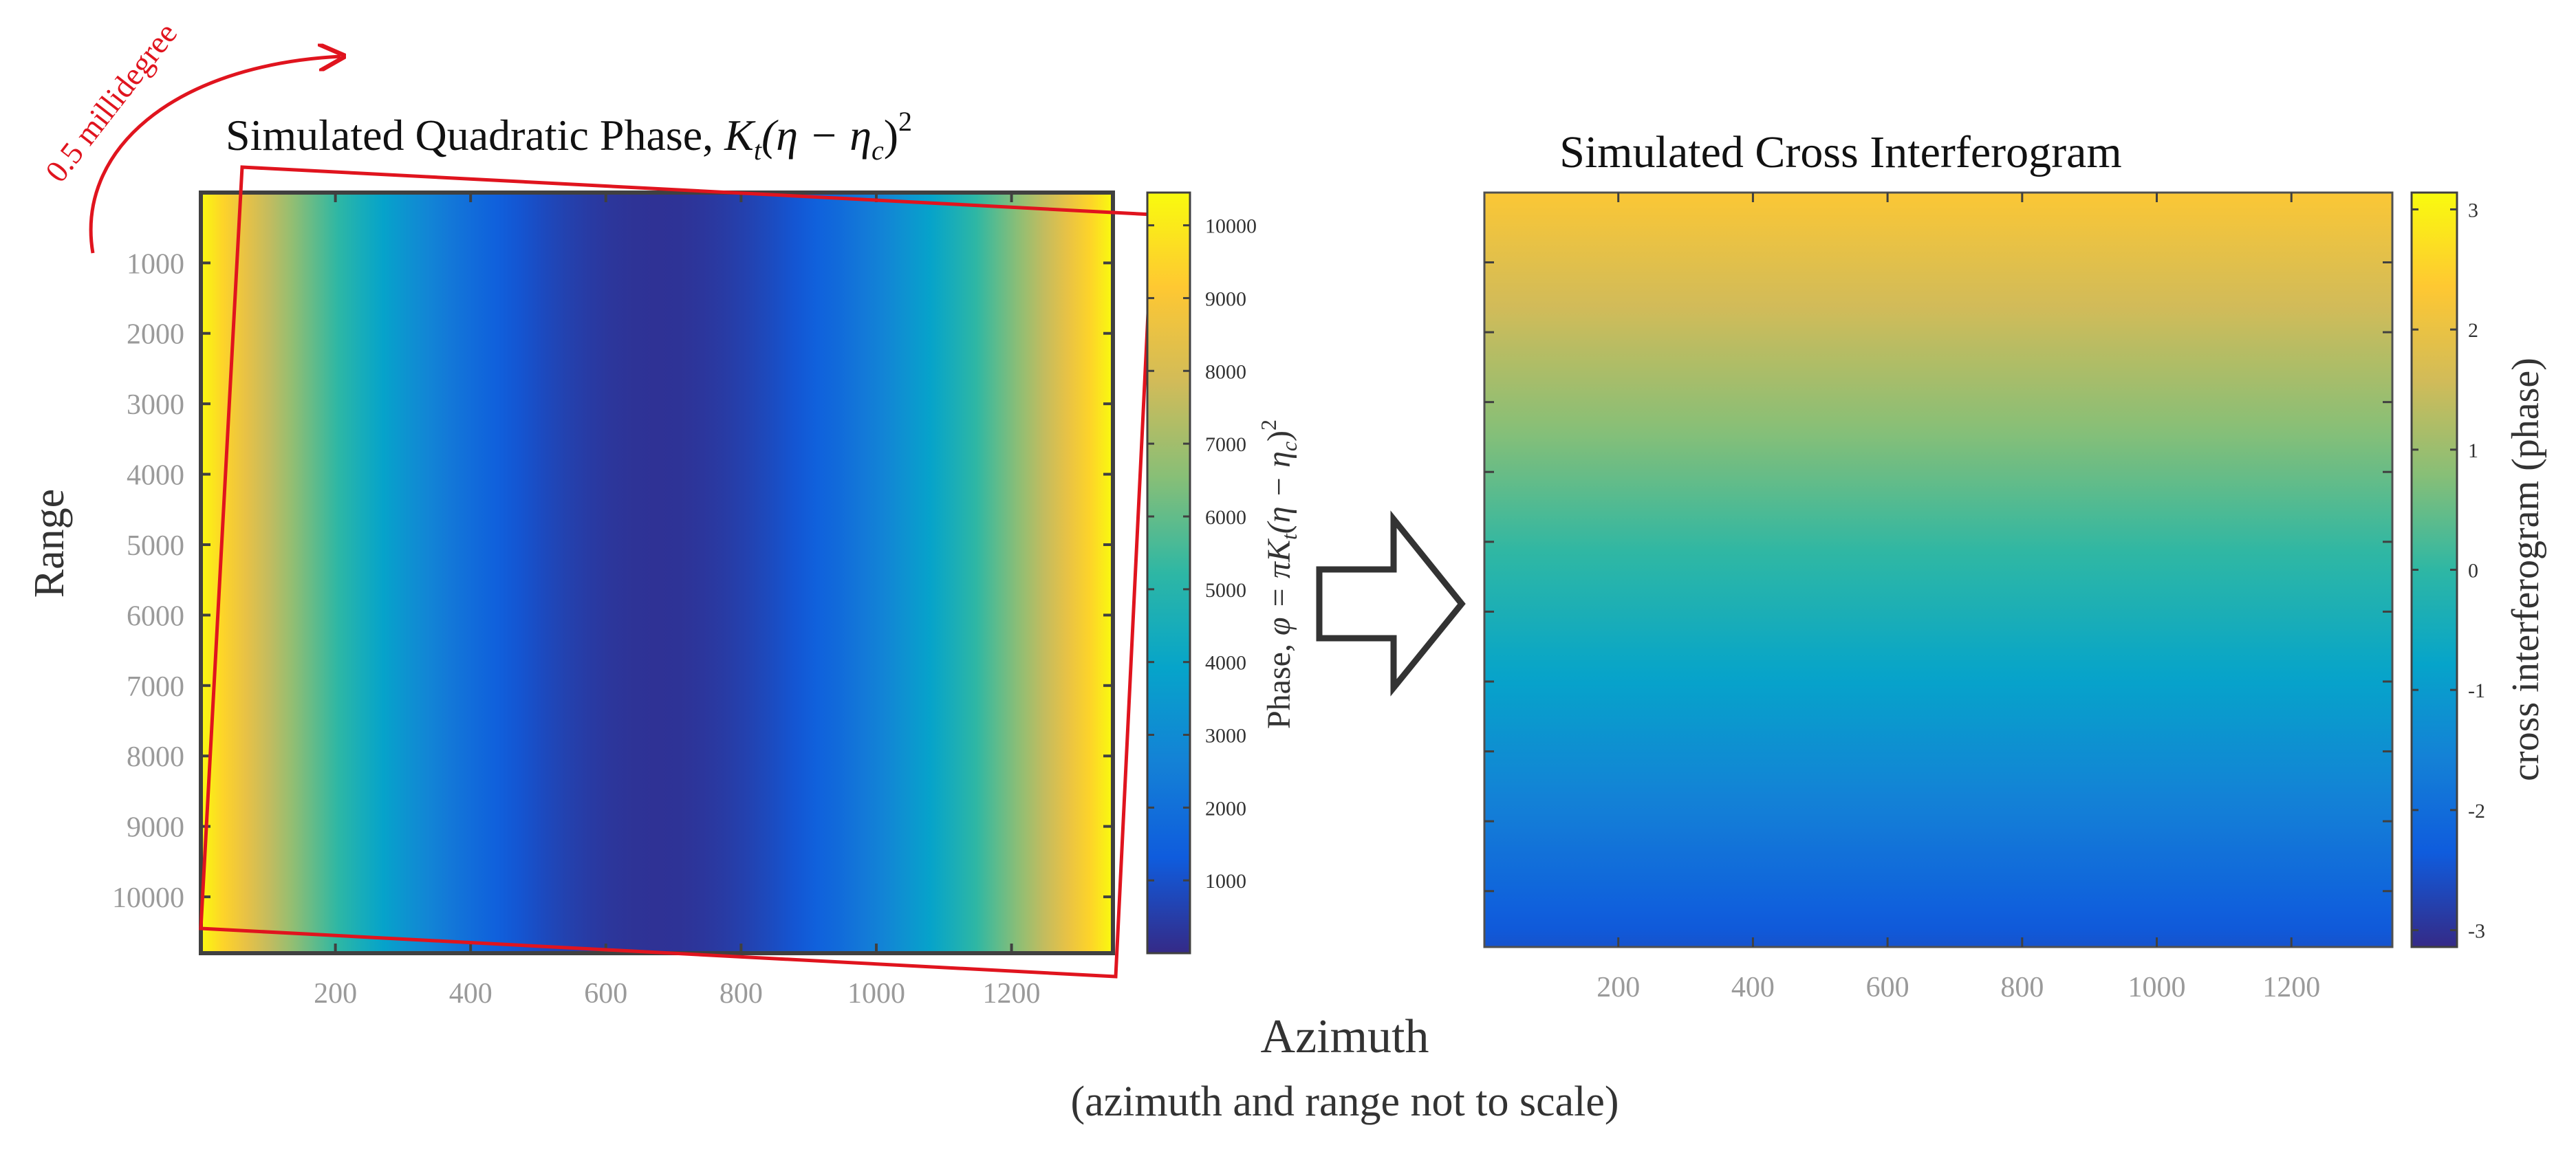 This screenshot has width=2576, height=1154. What do you see at coordinates (1289, 536) in the screenshot?
I see `left-cb-label-sub: t` at bounding box center [1289, 536].